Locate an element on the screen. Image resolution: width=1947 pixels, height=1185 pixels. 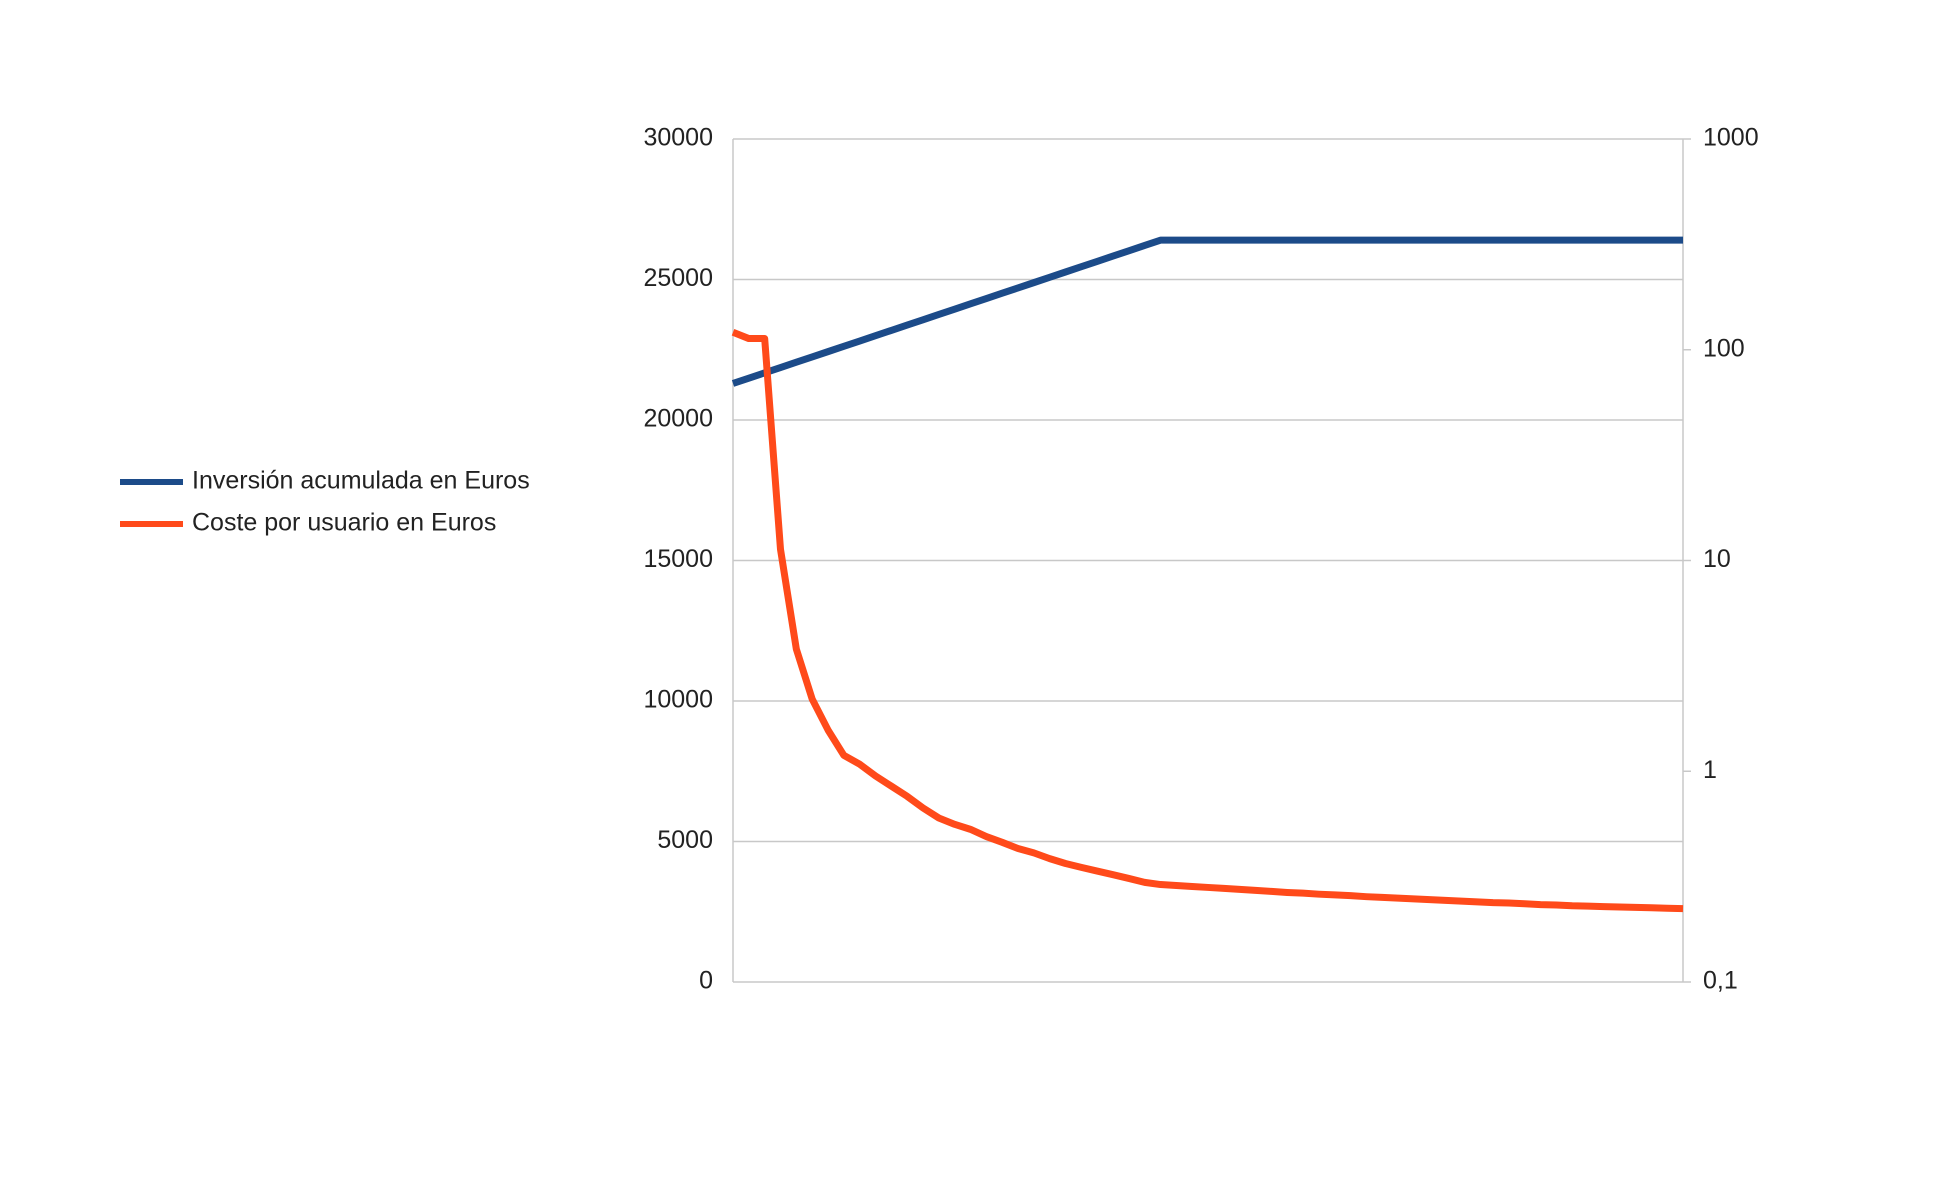
y-tick-label: 10000 is located at coordinates (678, 700).